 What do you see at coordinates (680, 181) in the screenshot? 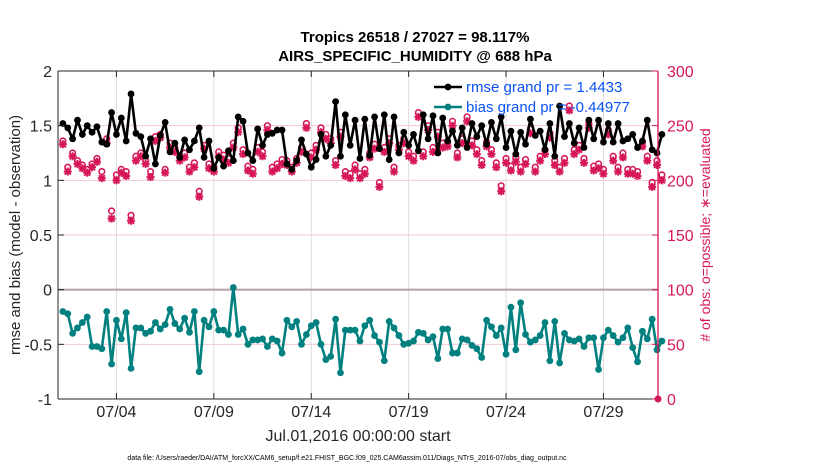
I see `y-tick-label-right: 200` at bounding box center [680, 181].